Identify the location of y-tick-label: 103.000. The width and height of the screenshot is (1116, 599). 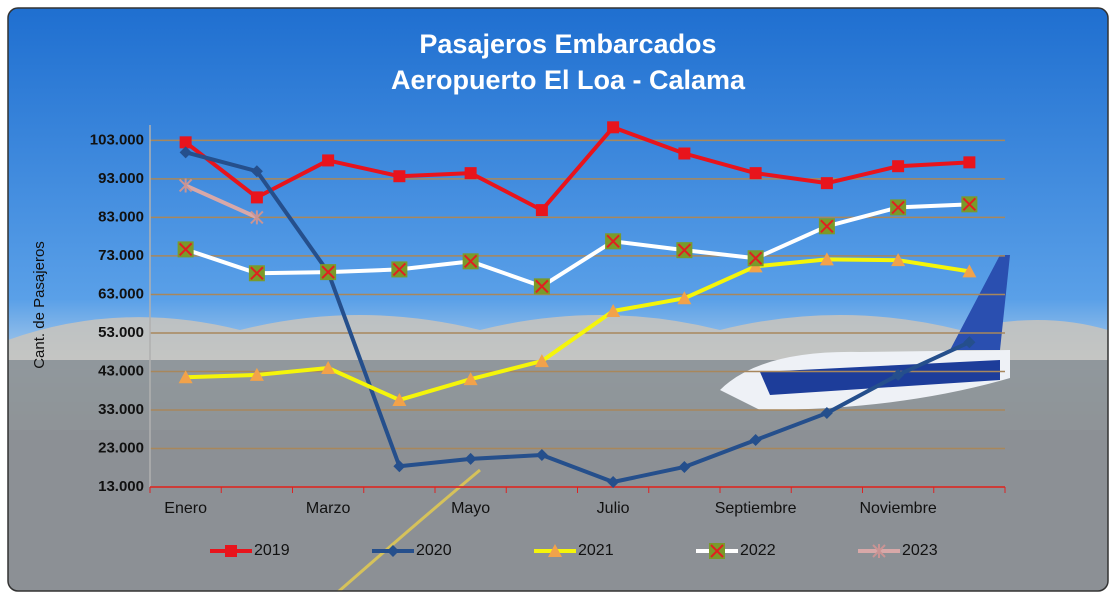
(117, 139).